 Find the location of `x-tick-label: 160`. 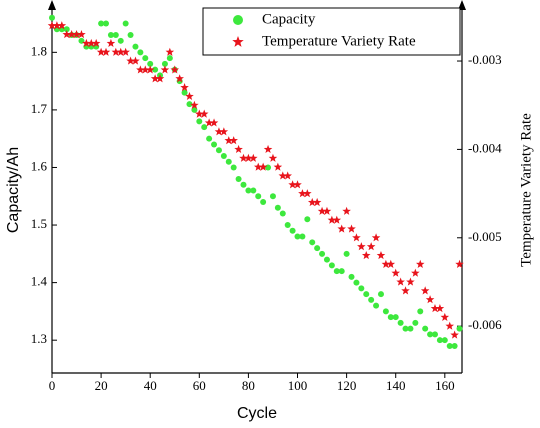

x-tick-label: 160 is located at coordinates (445, 385).